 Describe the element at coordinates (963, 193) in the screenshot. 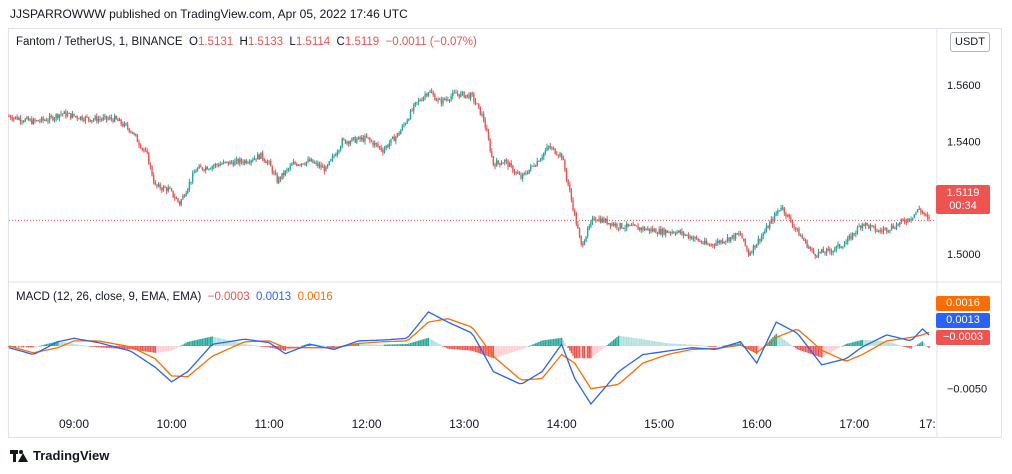

I see `last-price-value: 1.5119` at that location.